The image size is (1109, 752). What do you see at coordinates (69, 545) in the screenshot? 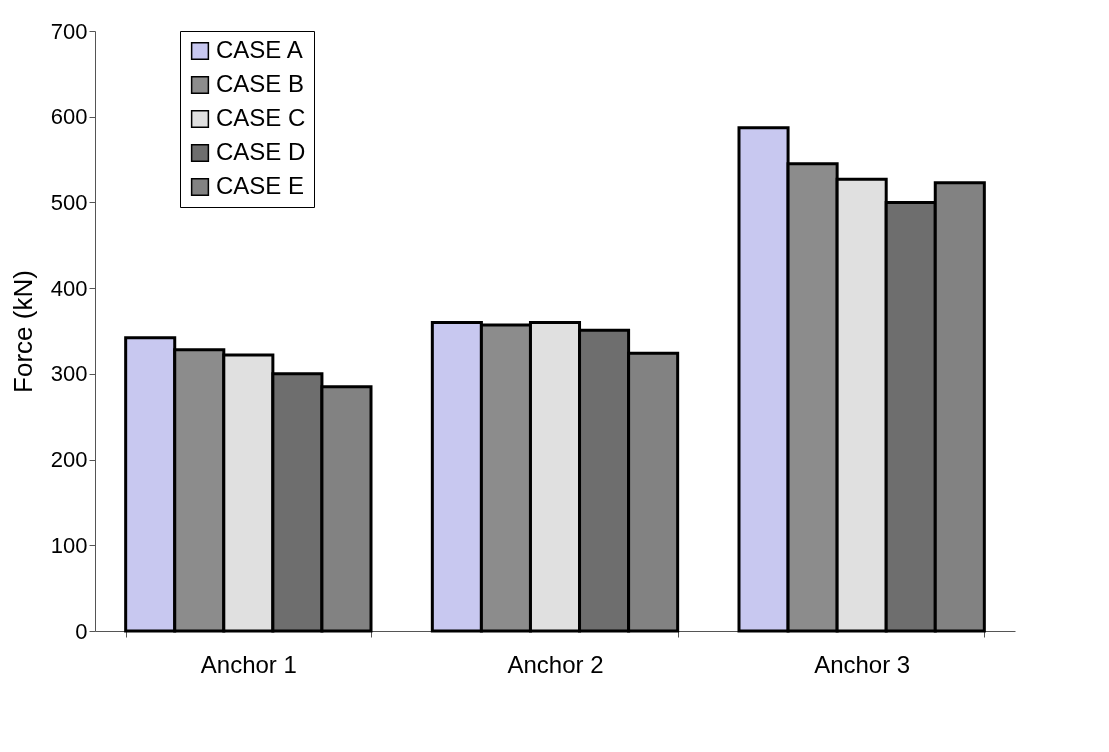
I see `y-tick-label: 100` at bounding box center [69, 545].